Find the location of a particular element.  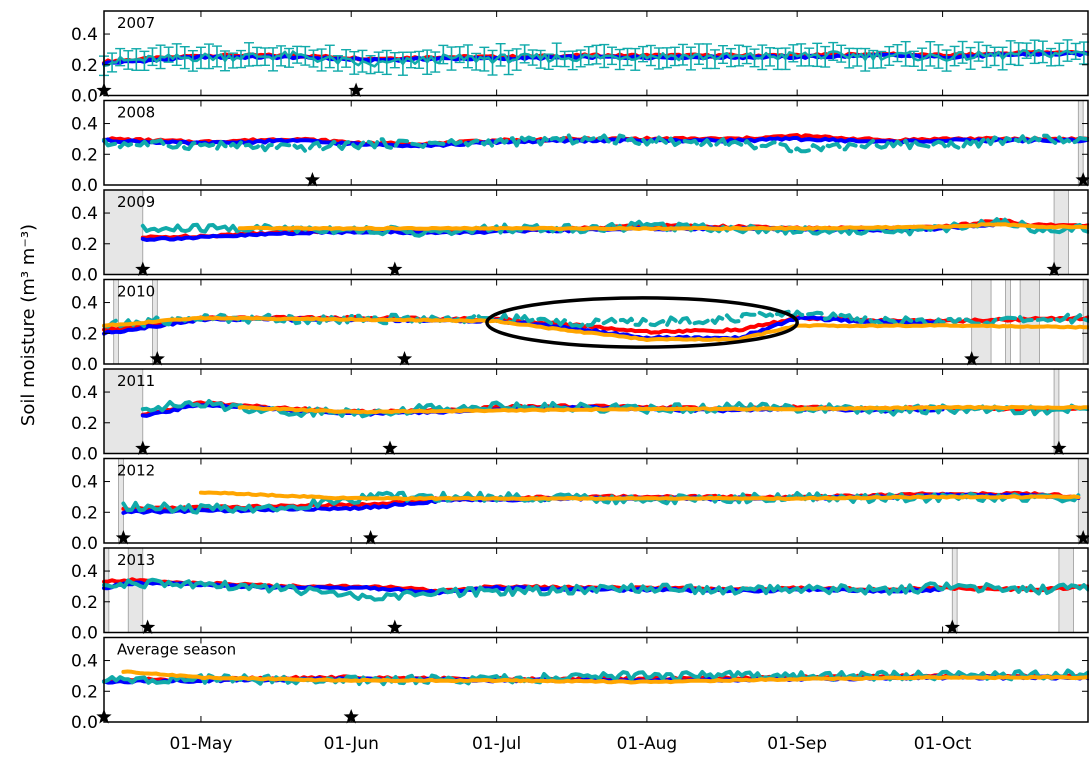

x-tick-label: 01-May is located at coordinates (200, 744).